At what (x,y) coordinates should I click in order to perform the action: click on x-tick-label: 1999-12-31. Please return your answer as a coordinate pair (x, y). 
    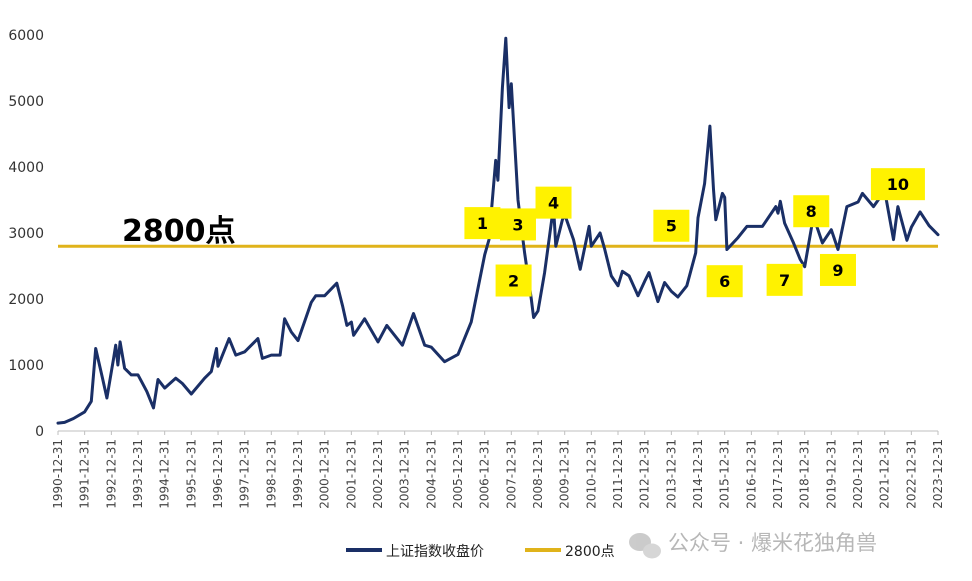
    Looking at the image, I should click on (298, 474).